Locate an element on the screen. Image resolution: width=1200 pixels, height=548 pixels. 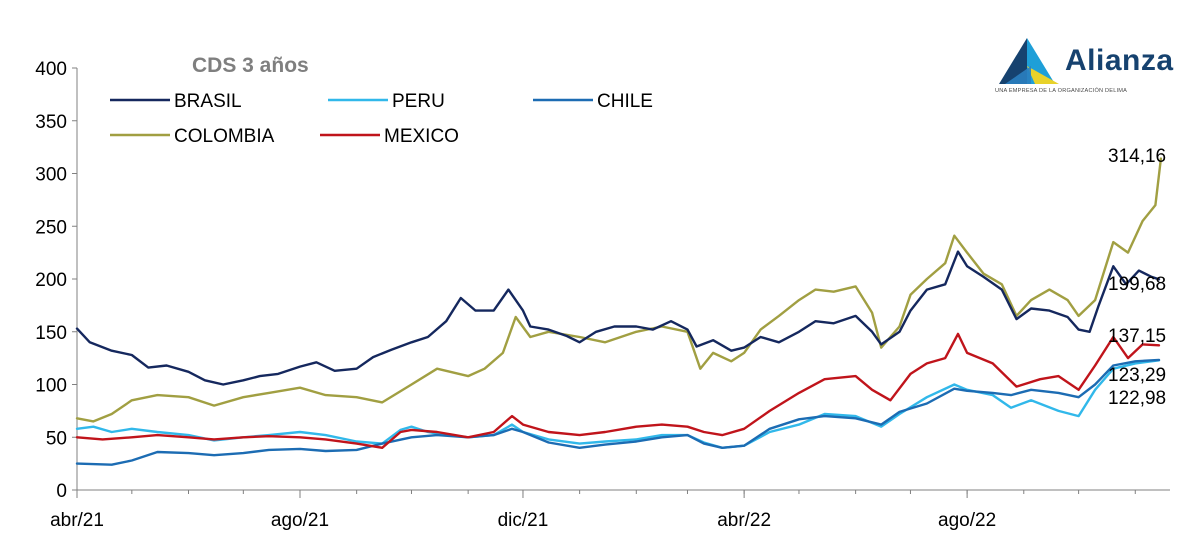
end-label-peru: 122,98 is located at coordinates (1137, 398).